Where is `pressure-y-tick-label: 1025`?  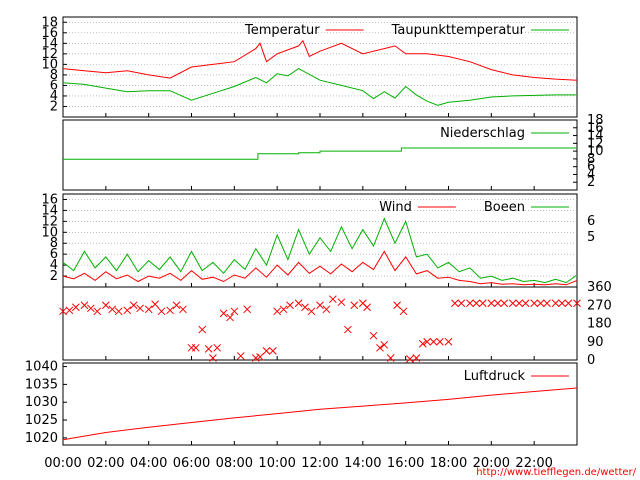
pressure-y-tick-label: 1025 is located at coordinates (41, 420).